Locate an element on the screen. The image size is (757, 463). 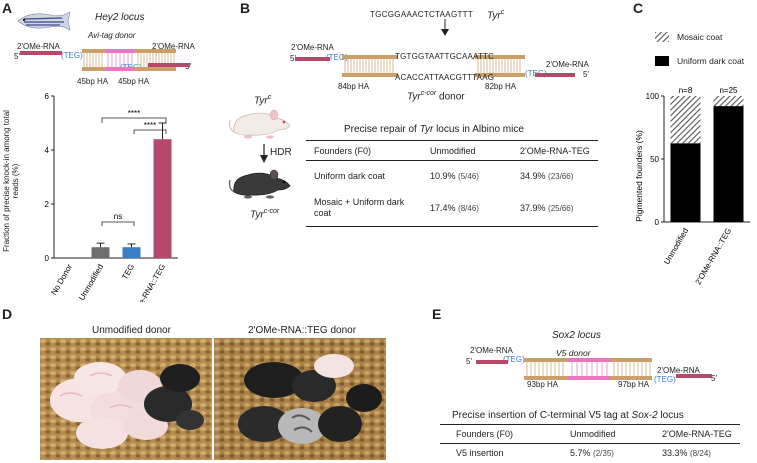
e-ha-right: 97bp HA is located at coordinates (634, 384).